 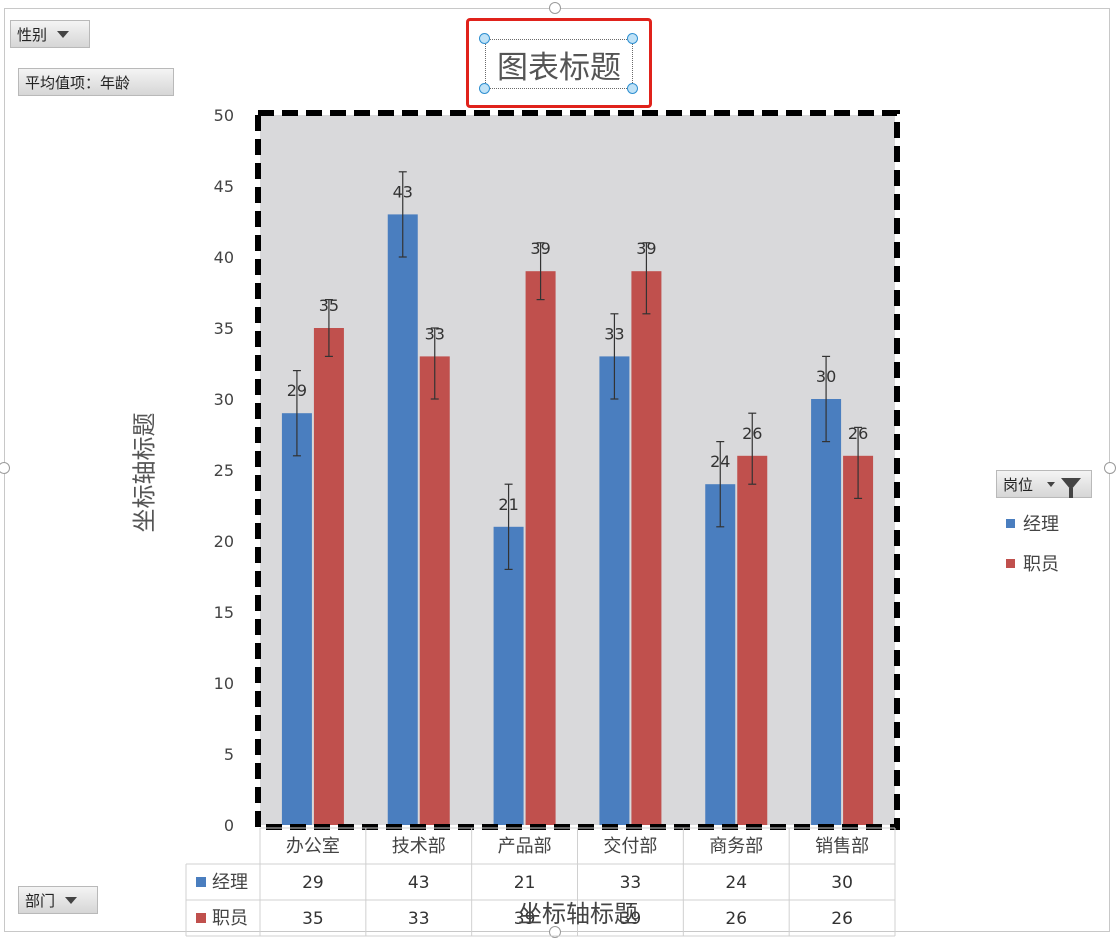 I want to click on value-field-label: 平均值项：年龄, so click(x=78, y=82).